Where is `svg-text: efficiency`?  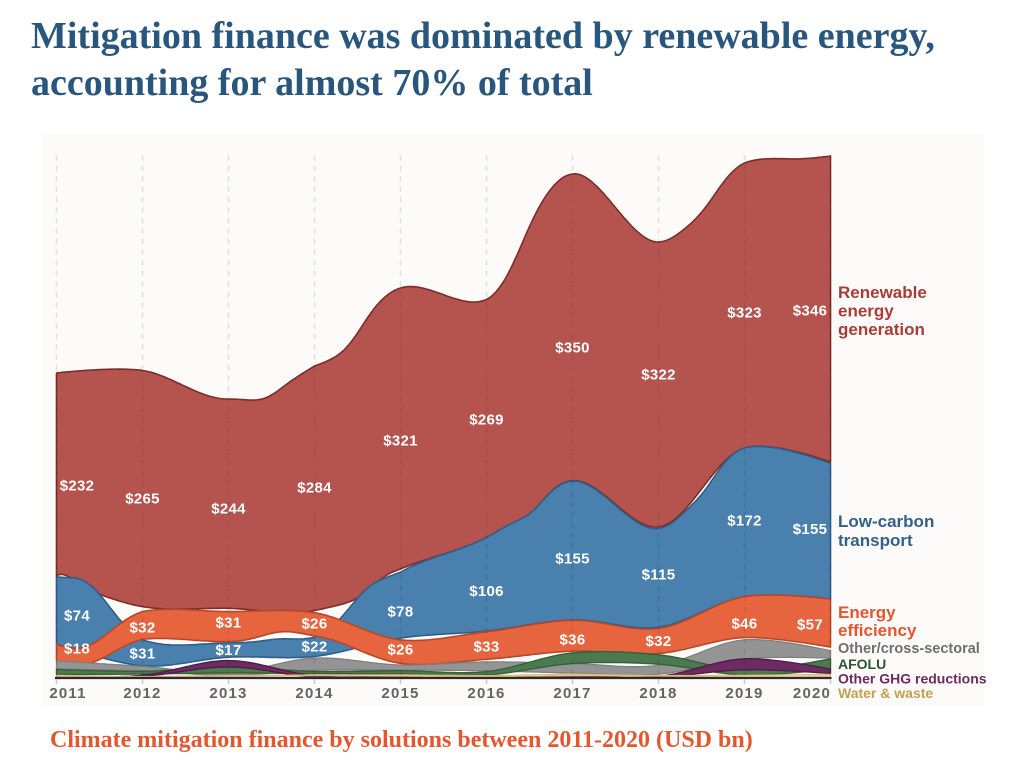 svg-text: efficiency is located at coordinates (877, 630).